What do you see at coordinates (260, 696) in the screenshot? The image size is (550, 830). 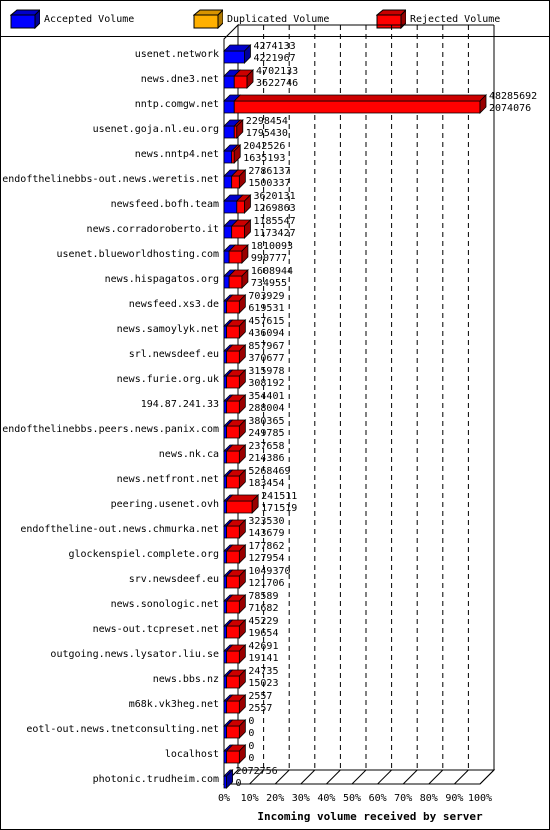 I see `total-value-label: 2557` at bounding box center [260, 696].